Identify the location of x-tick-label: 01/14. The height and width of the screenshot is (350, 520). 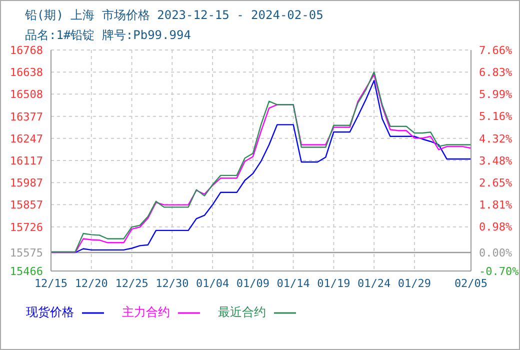
(293, 283).